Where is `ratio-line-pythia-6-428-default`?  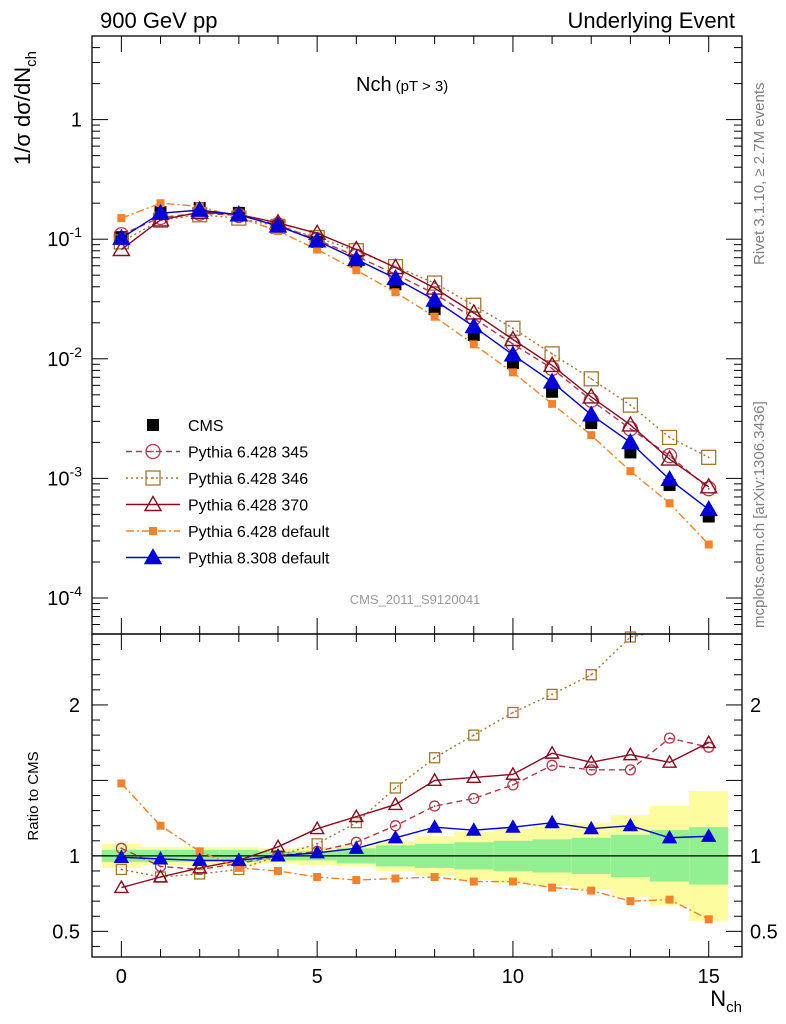
ratio-line-pythia-6-428-default is located at coordinates (415, 851).